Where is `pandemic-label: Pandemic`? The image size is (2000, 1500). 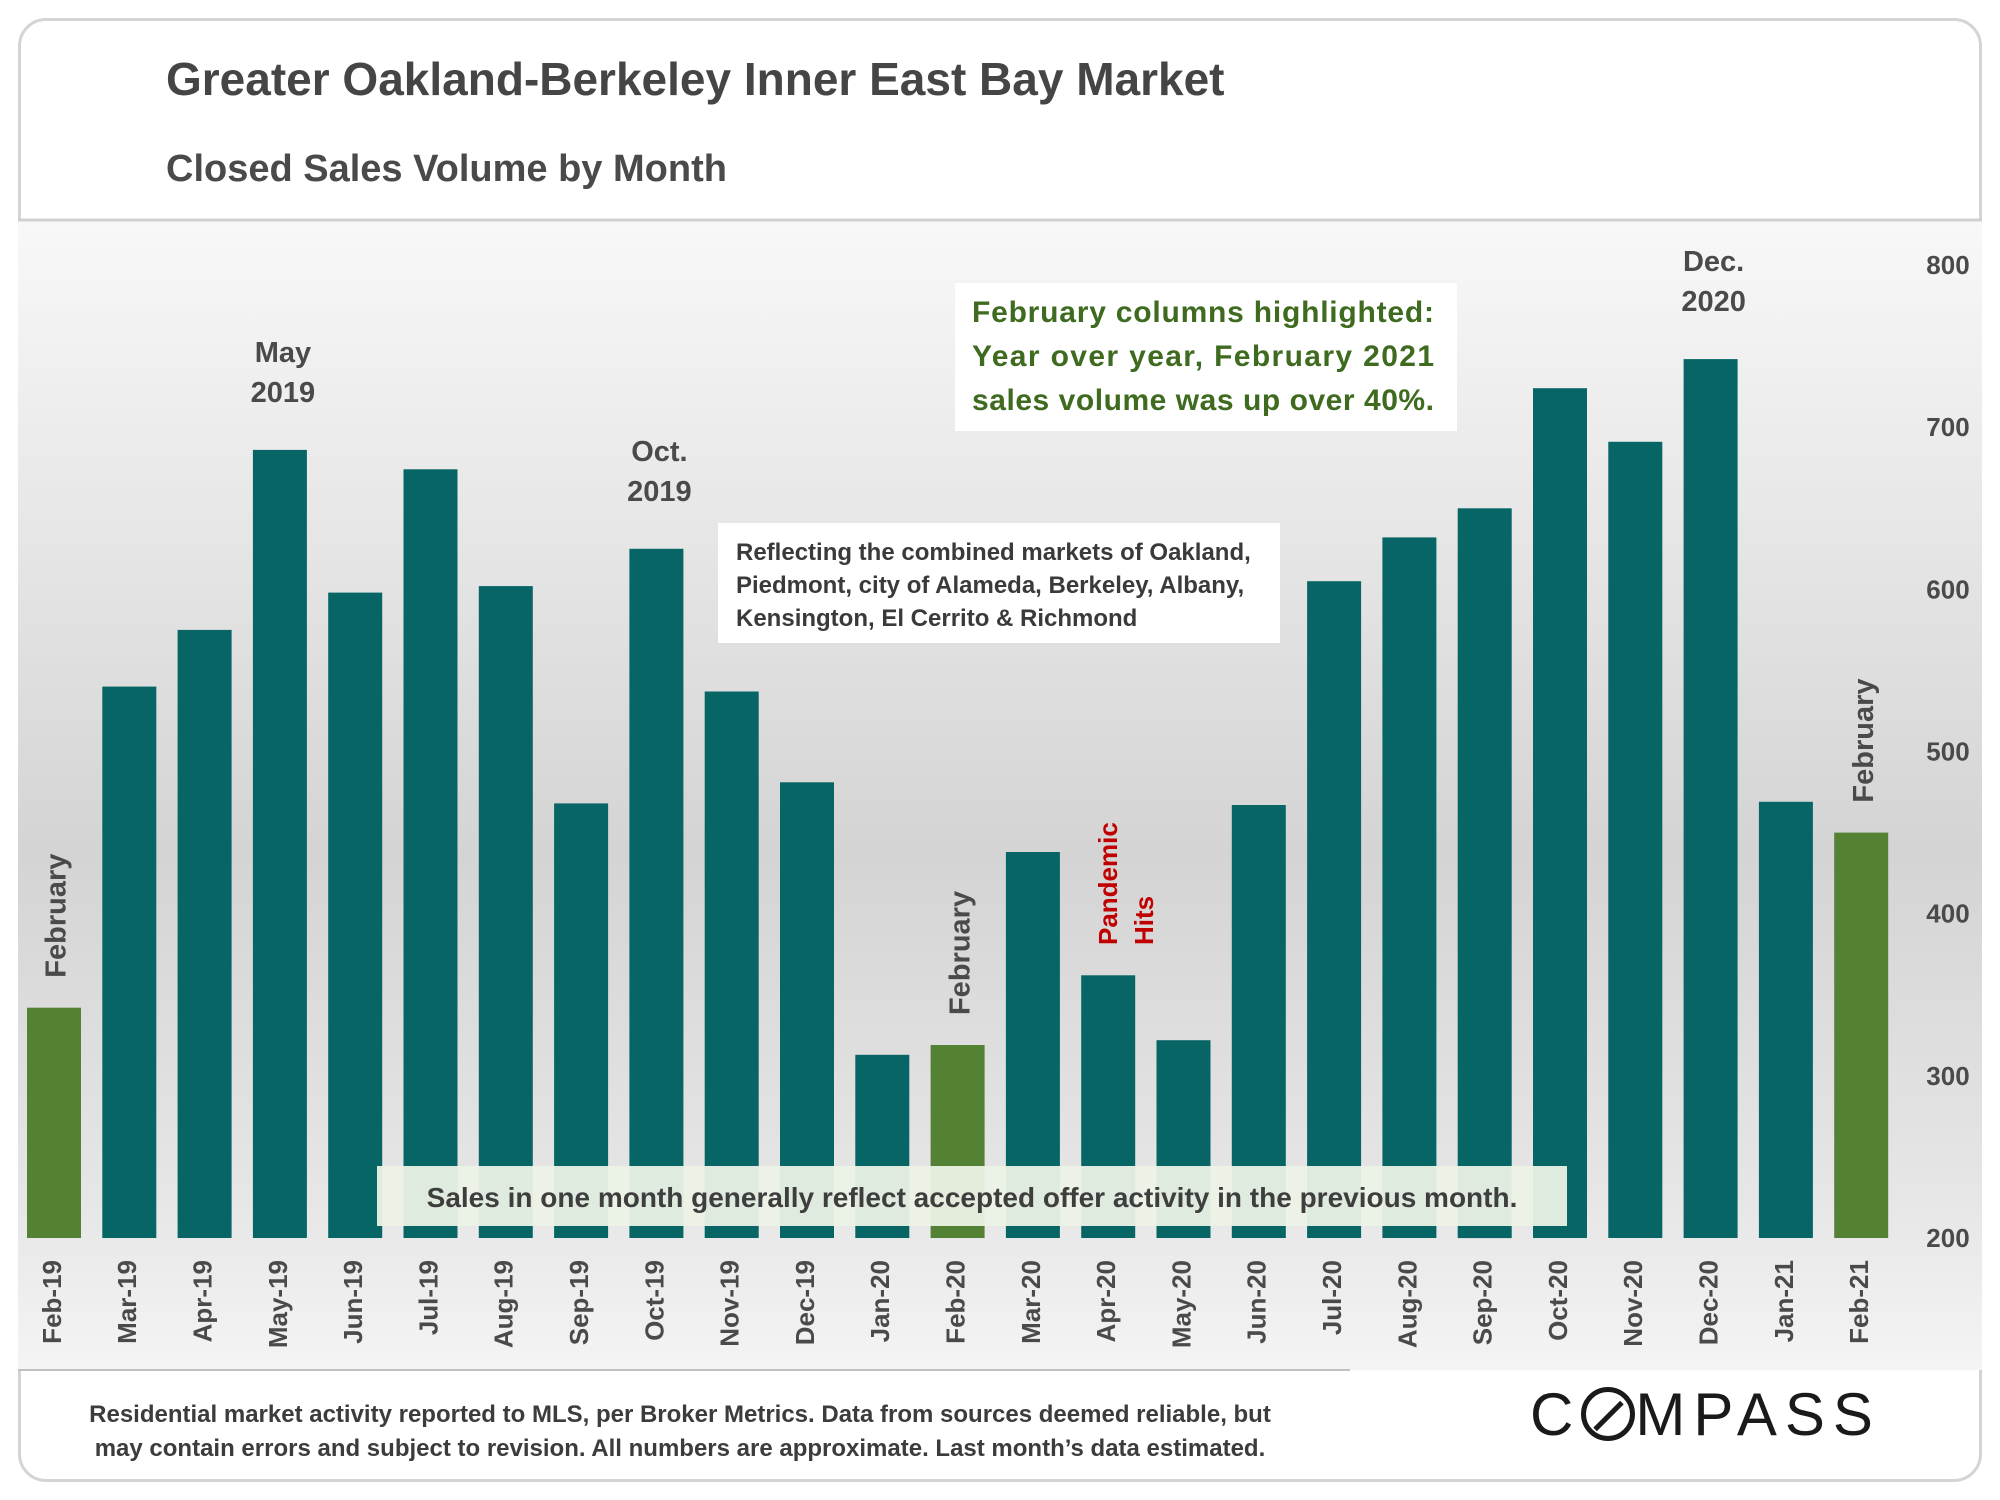
pandemic-label: Pandemic is located at coordinates (1108, 883).